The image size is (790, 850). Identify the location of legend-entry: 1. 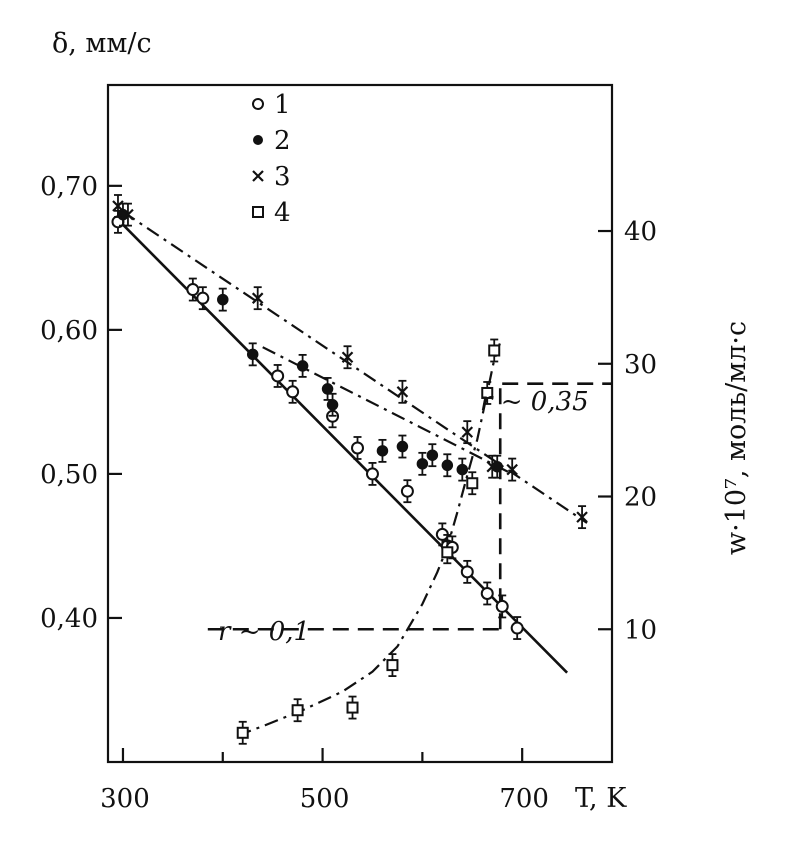
(271, 105).